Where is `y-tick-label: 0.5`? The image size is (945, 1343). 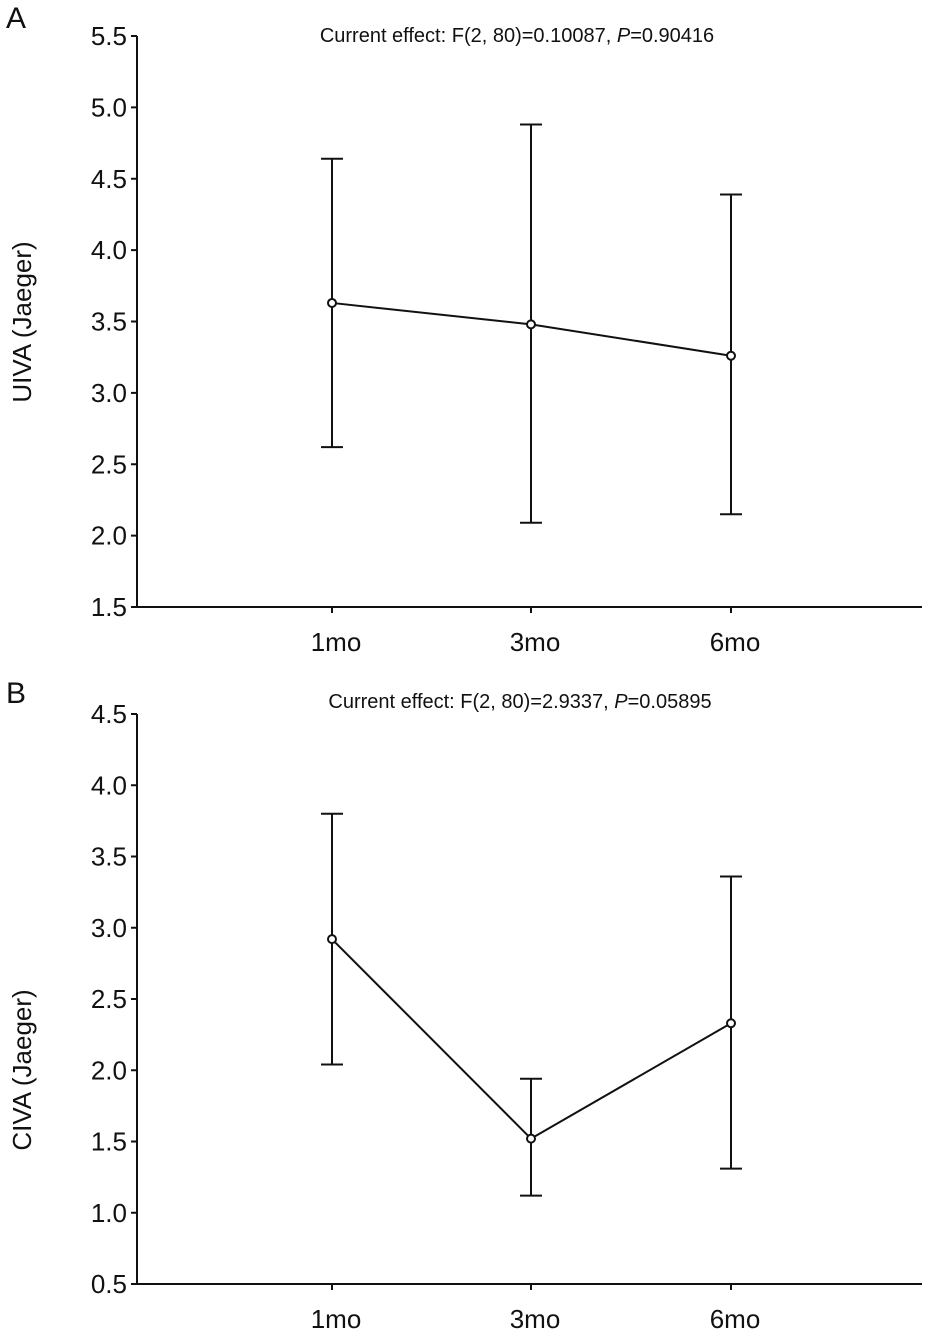
y-tick-label: 0.5 is located at coordinates (109, 1284).